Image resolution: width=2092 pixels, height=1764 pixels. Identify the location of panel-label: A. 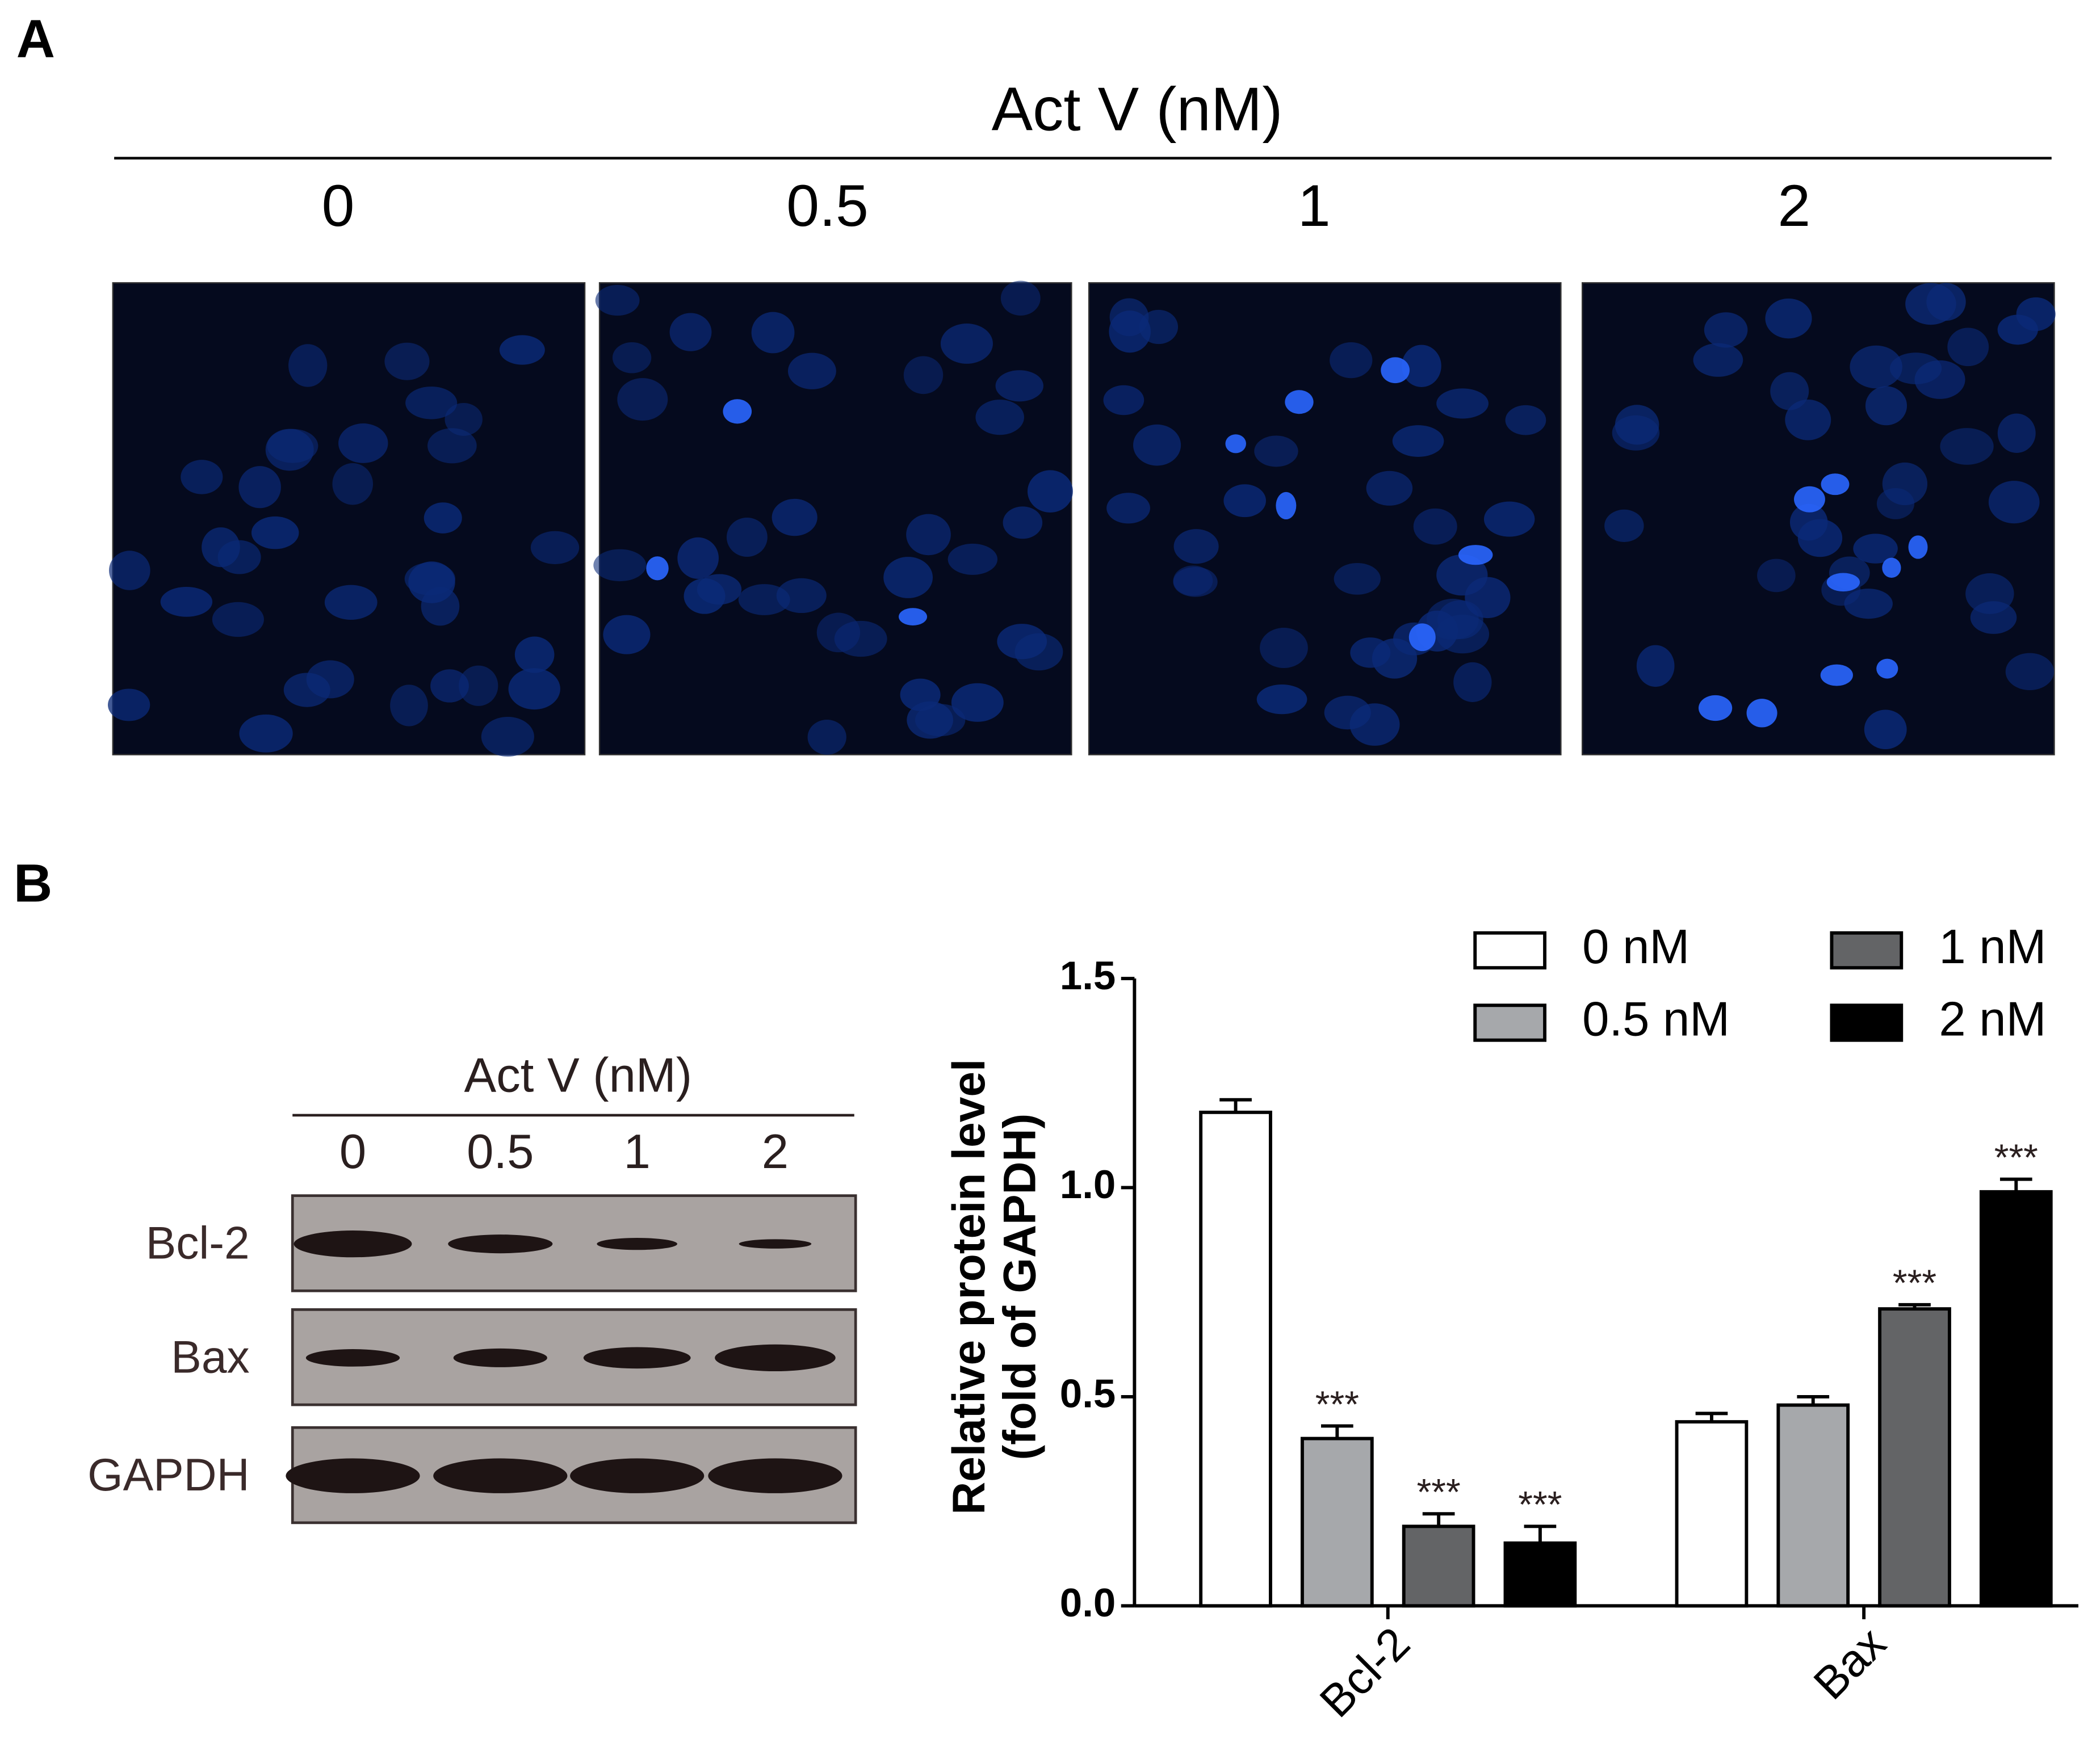
(35, 39).